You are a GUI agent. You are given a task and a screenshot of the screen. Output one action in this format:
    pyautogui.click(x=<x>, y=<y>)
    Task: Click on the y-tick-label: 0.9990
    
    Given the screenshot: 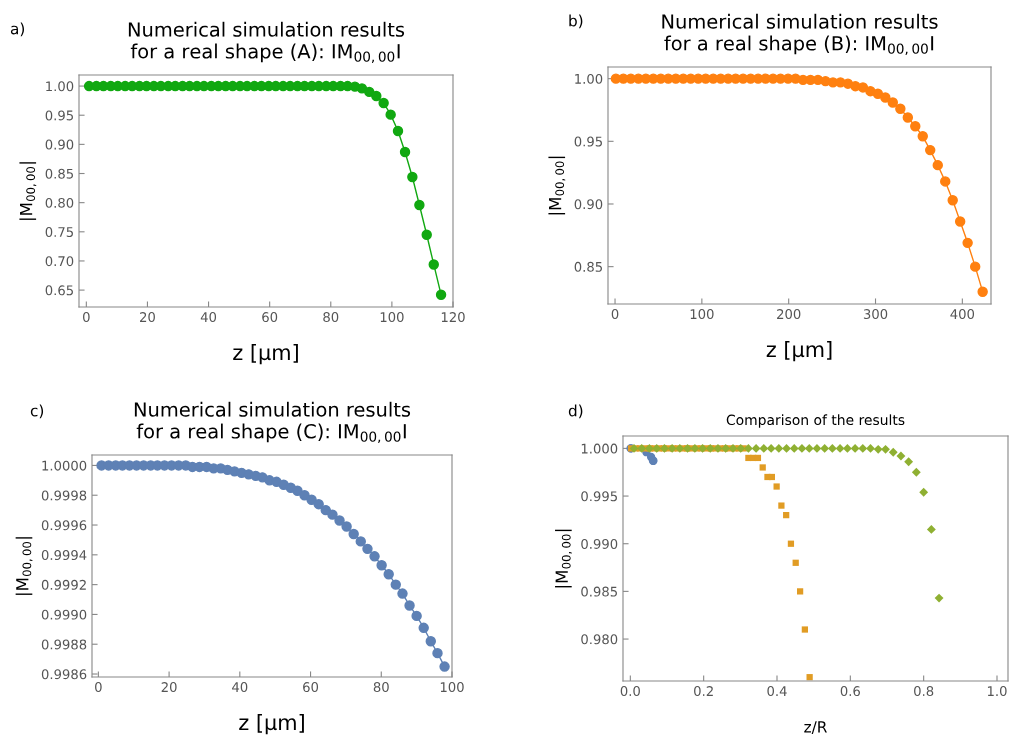 What is the action you would take?
    pyautogui.click(x=64, y=614)
    